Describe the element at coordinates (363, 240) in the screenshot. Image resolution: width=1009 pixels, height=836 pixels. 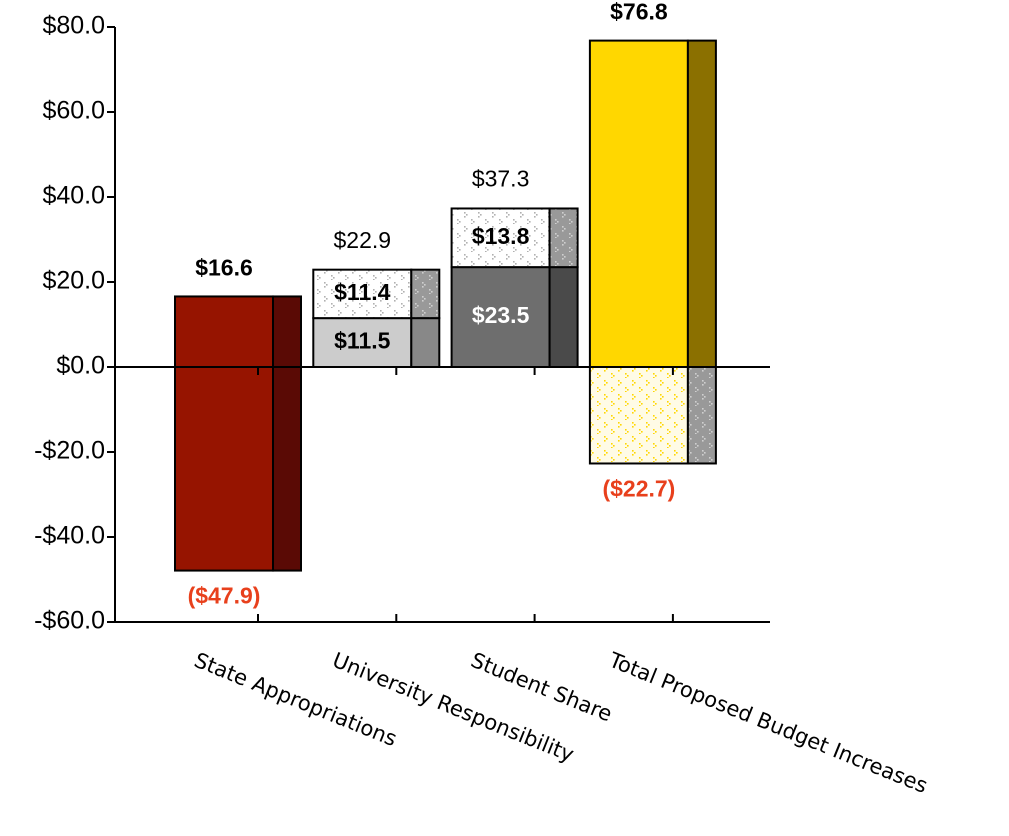
I see `total-label: $22.9` at that location.